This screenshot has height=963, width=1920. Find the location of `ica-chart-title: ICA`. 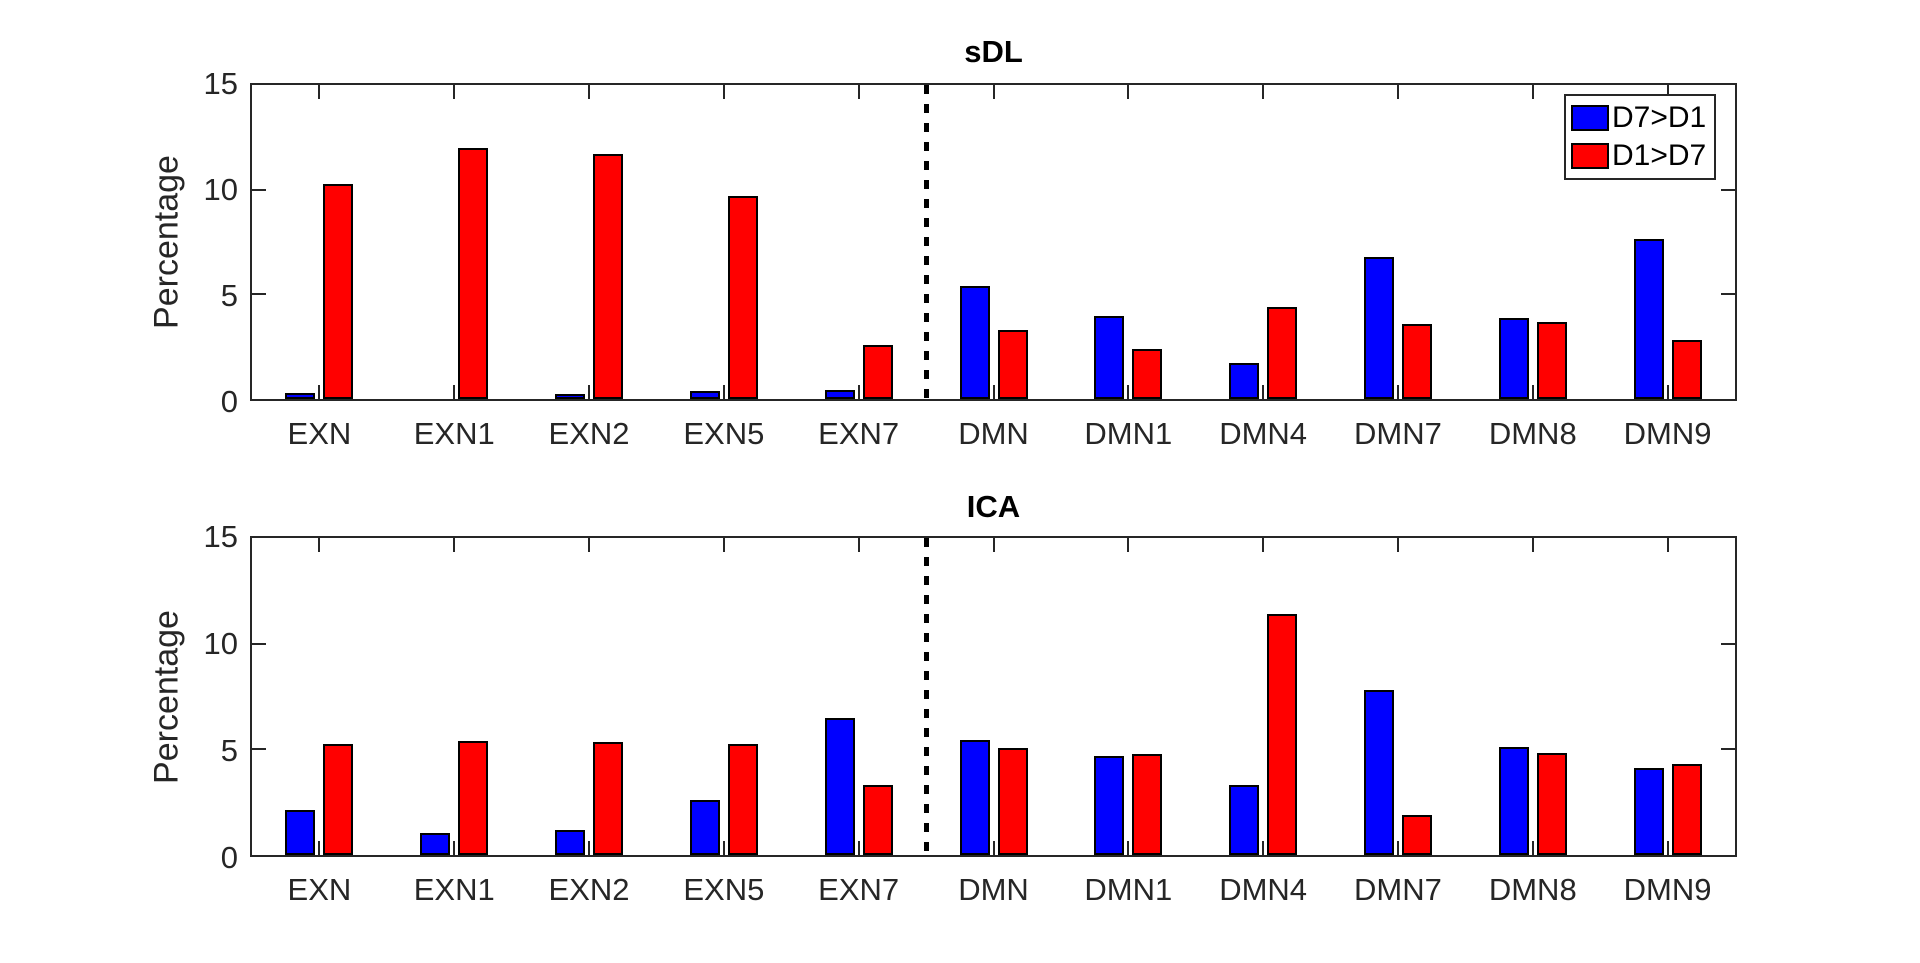

ica-chart-title: ICA is located at coordinates (993, 506).